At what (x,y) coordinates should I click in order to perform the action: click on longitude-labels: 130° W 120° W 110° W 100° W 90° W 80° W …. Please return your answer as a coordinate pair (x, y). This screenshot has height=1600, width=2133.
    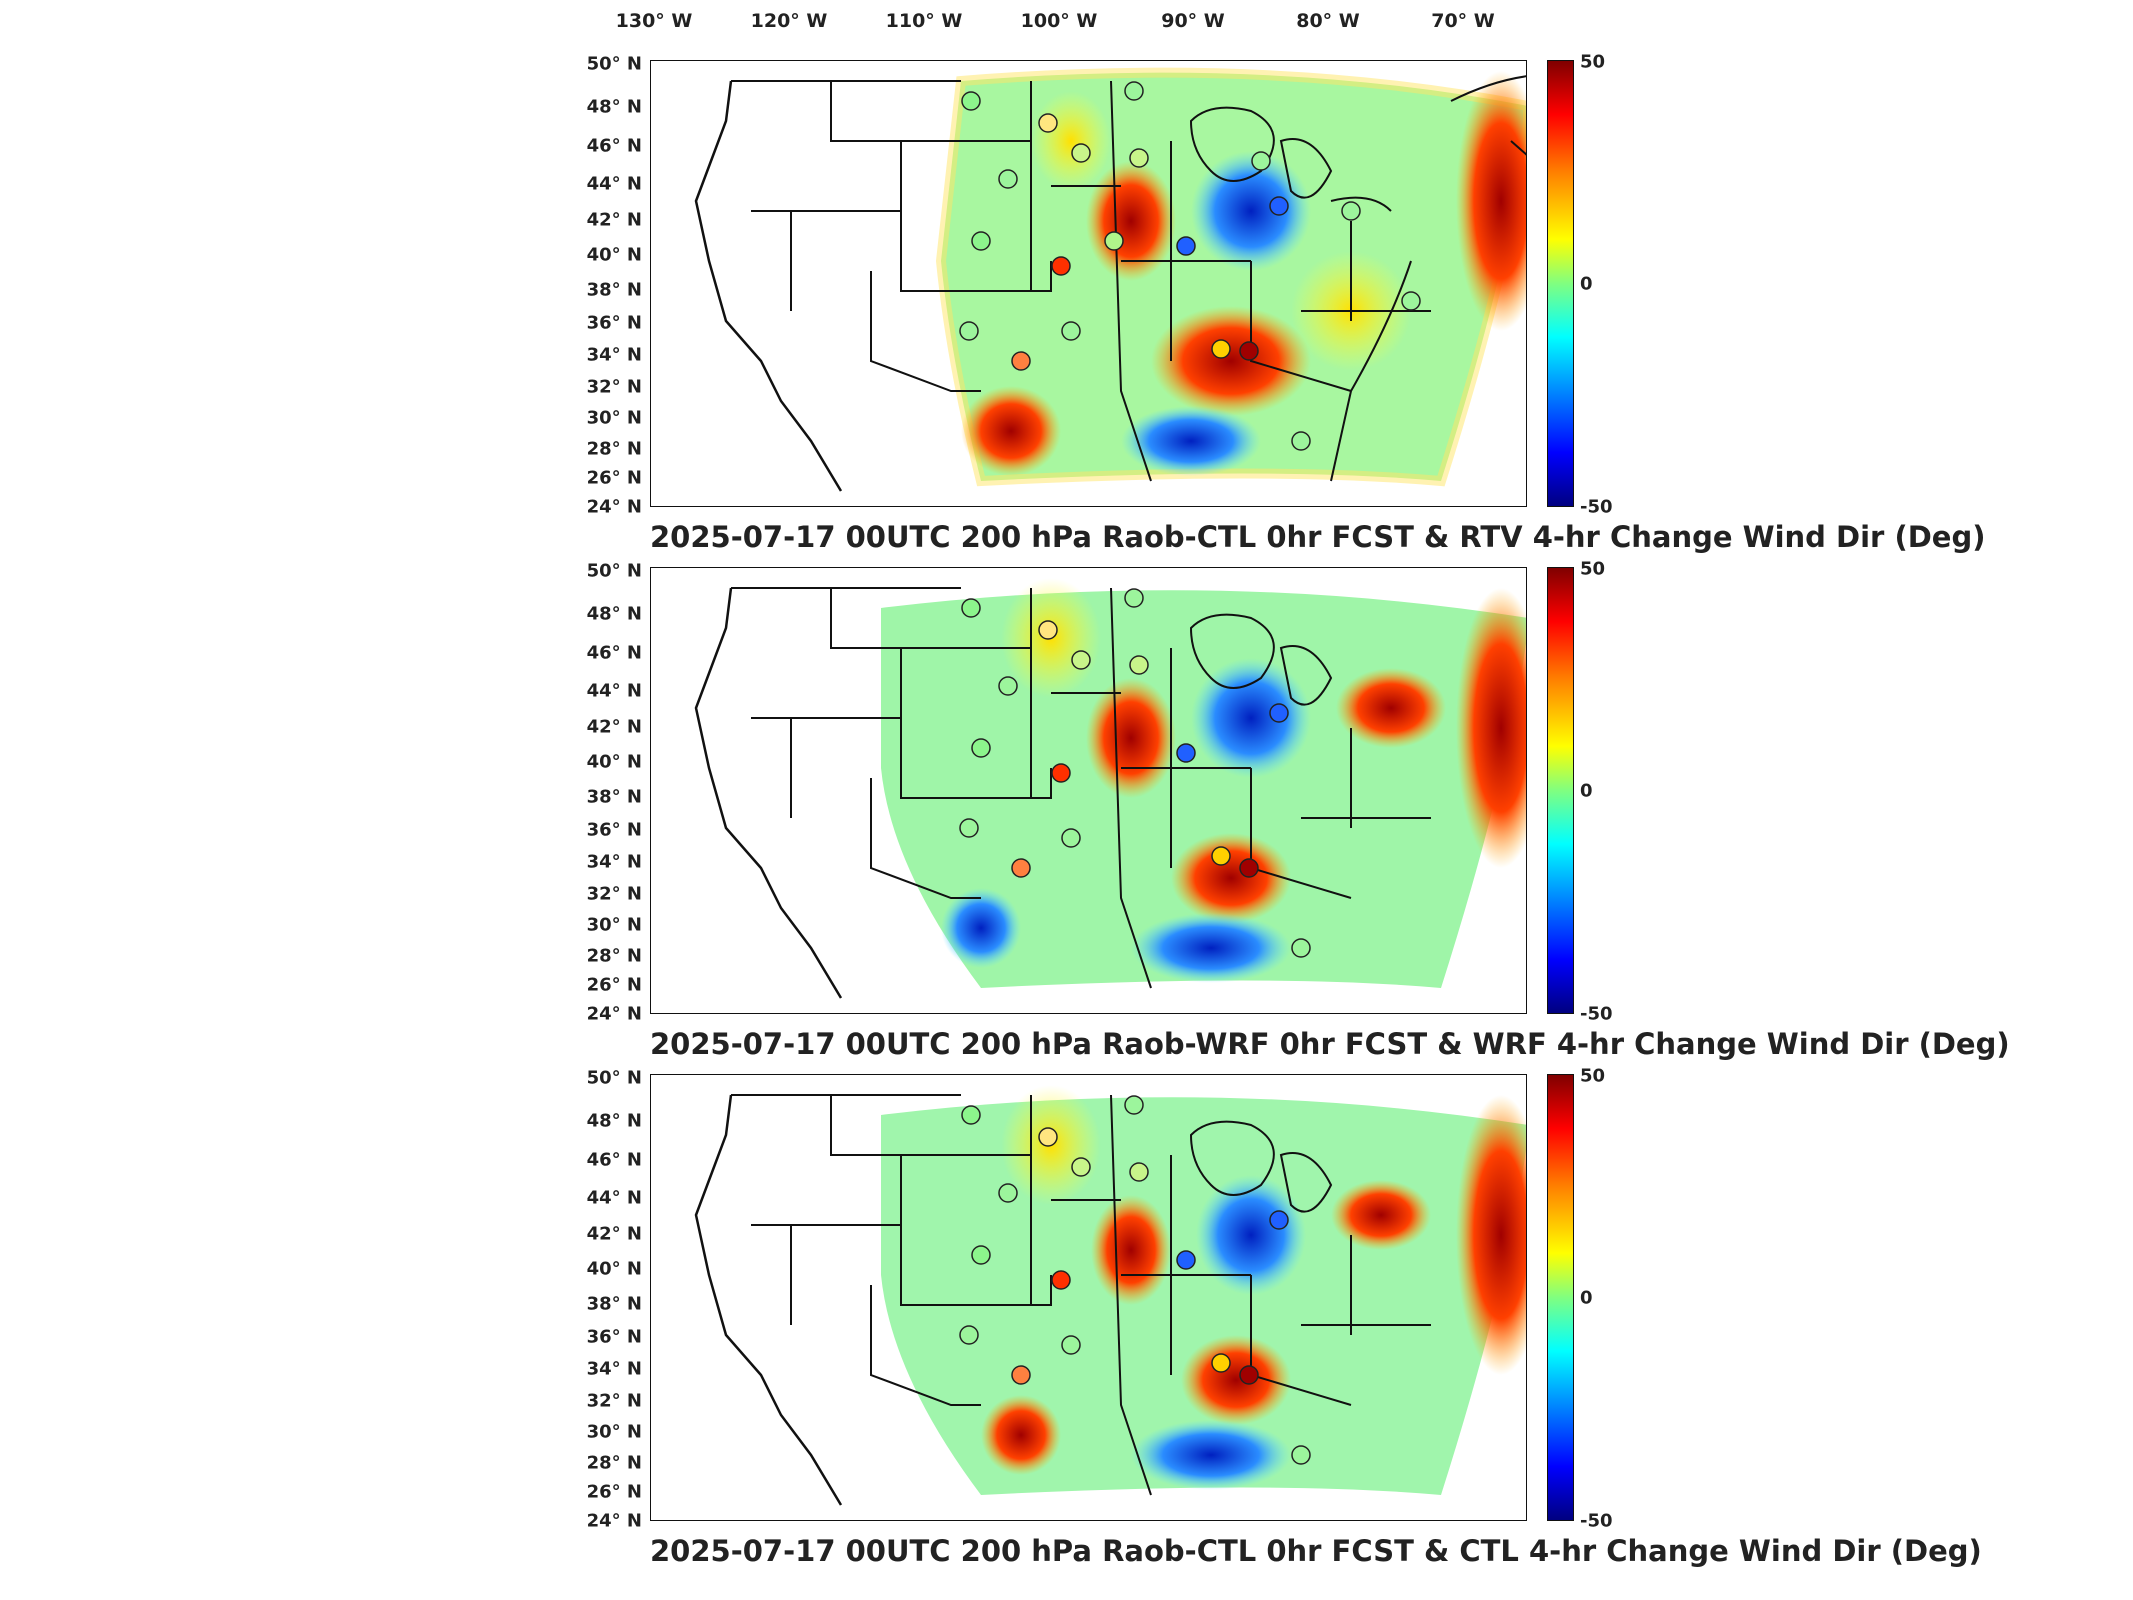
    Looking at the image, I should click on (1066, 20).